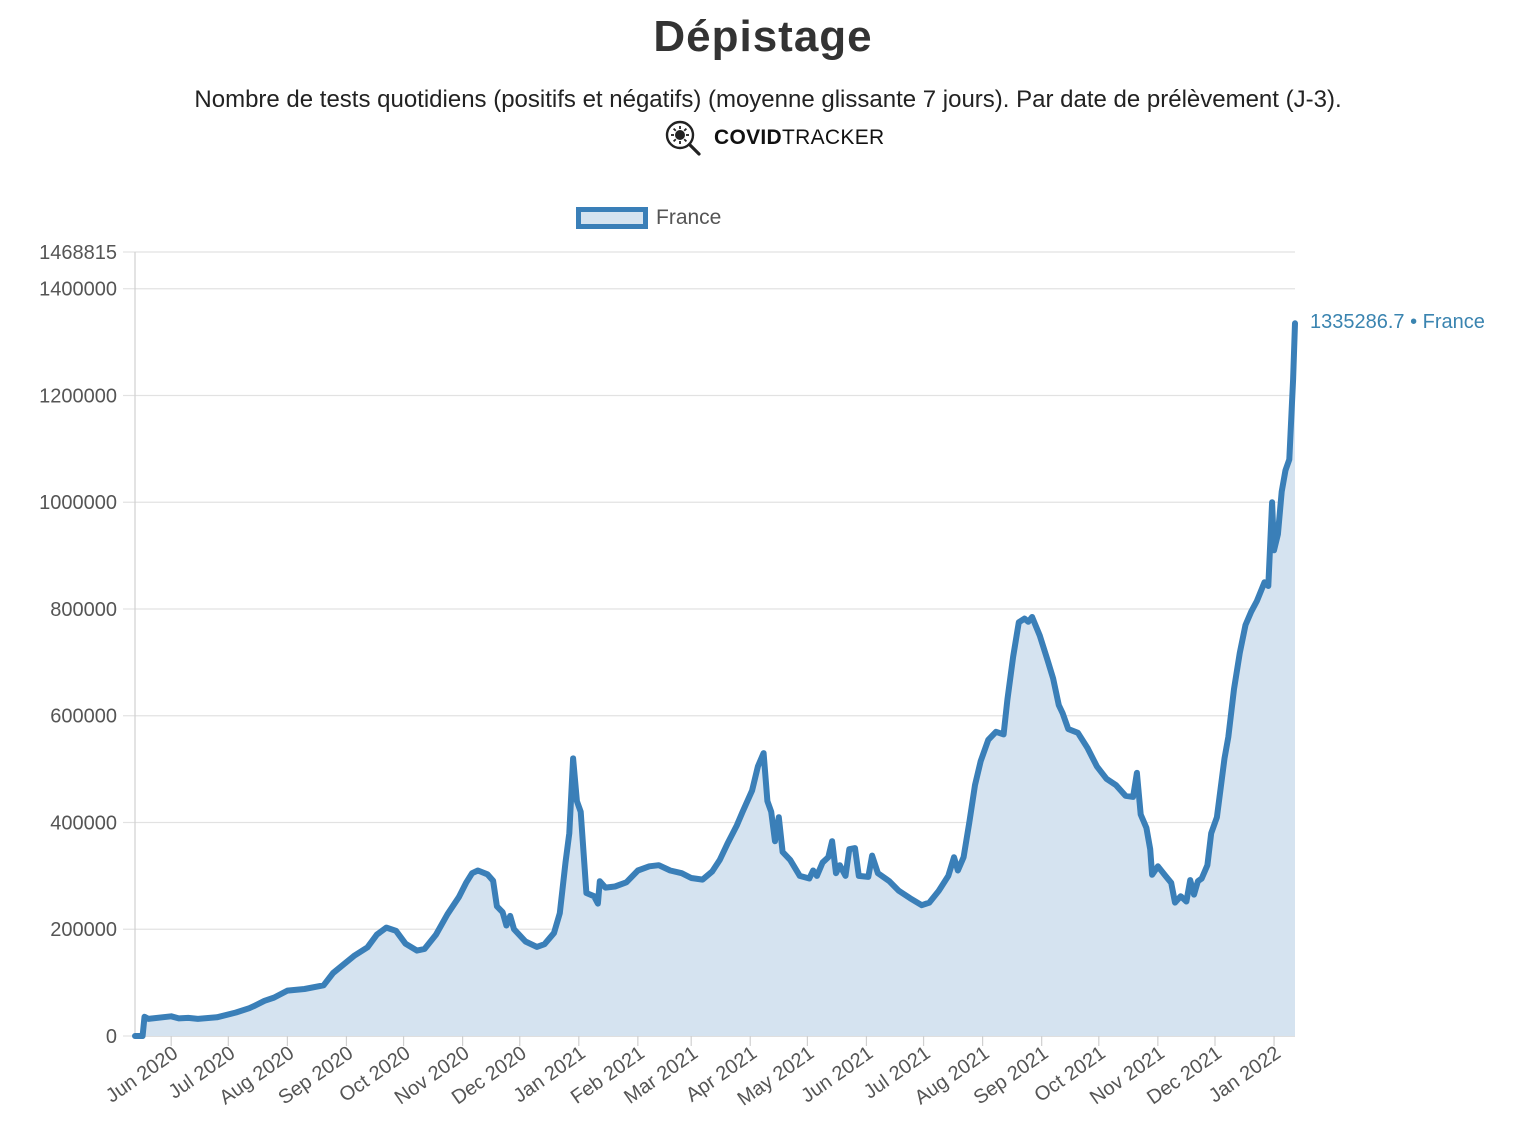  I want to click on legend: France, so click(648, 218).